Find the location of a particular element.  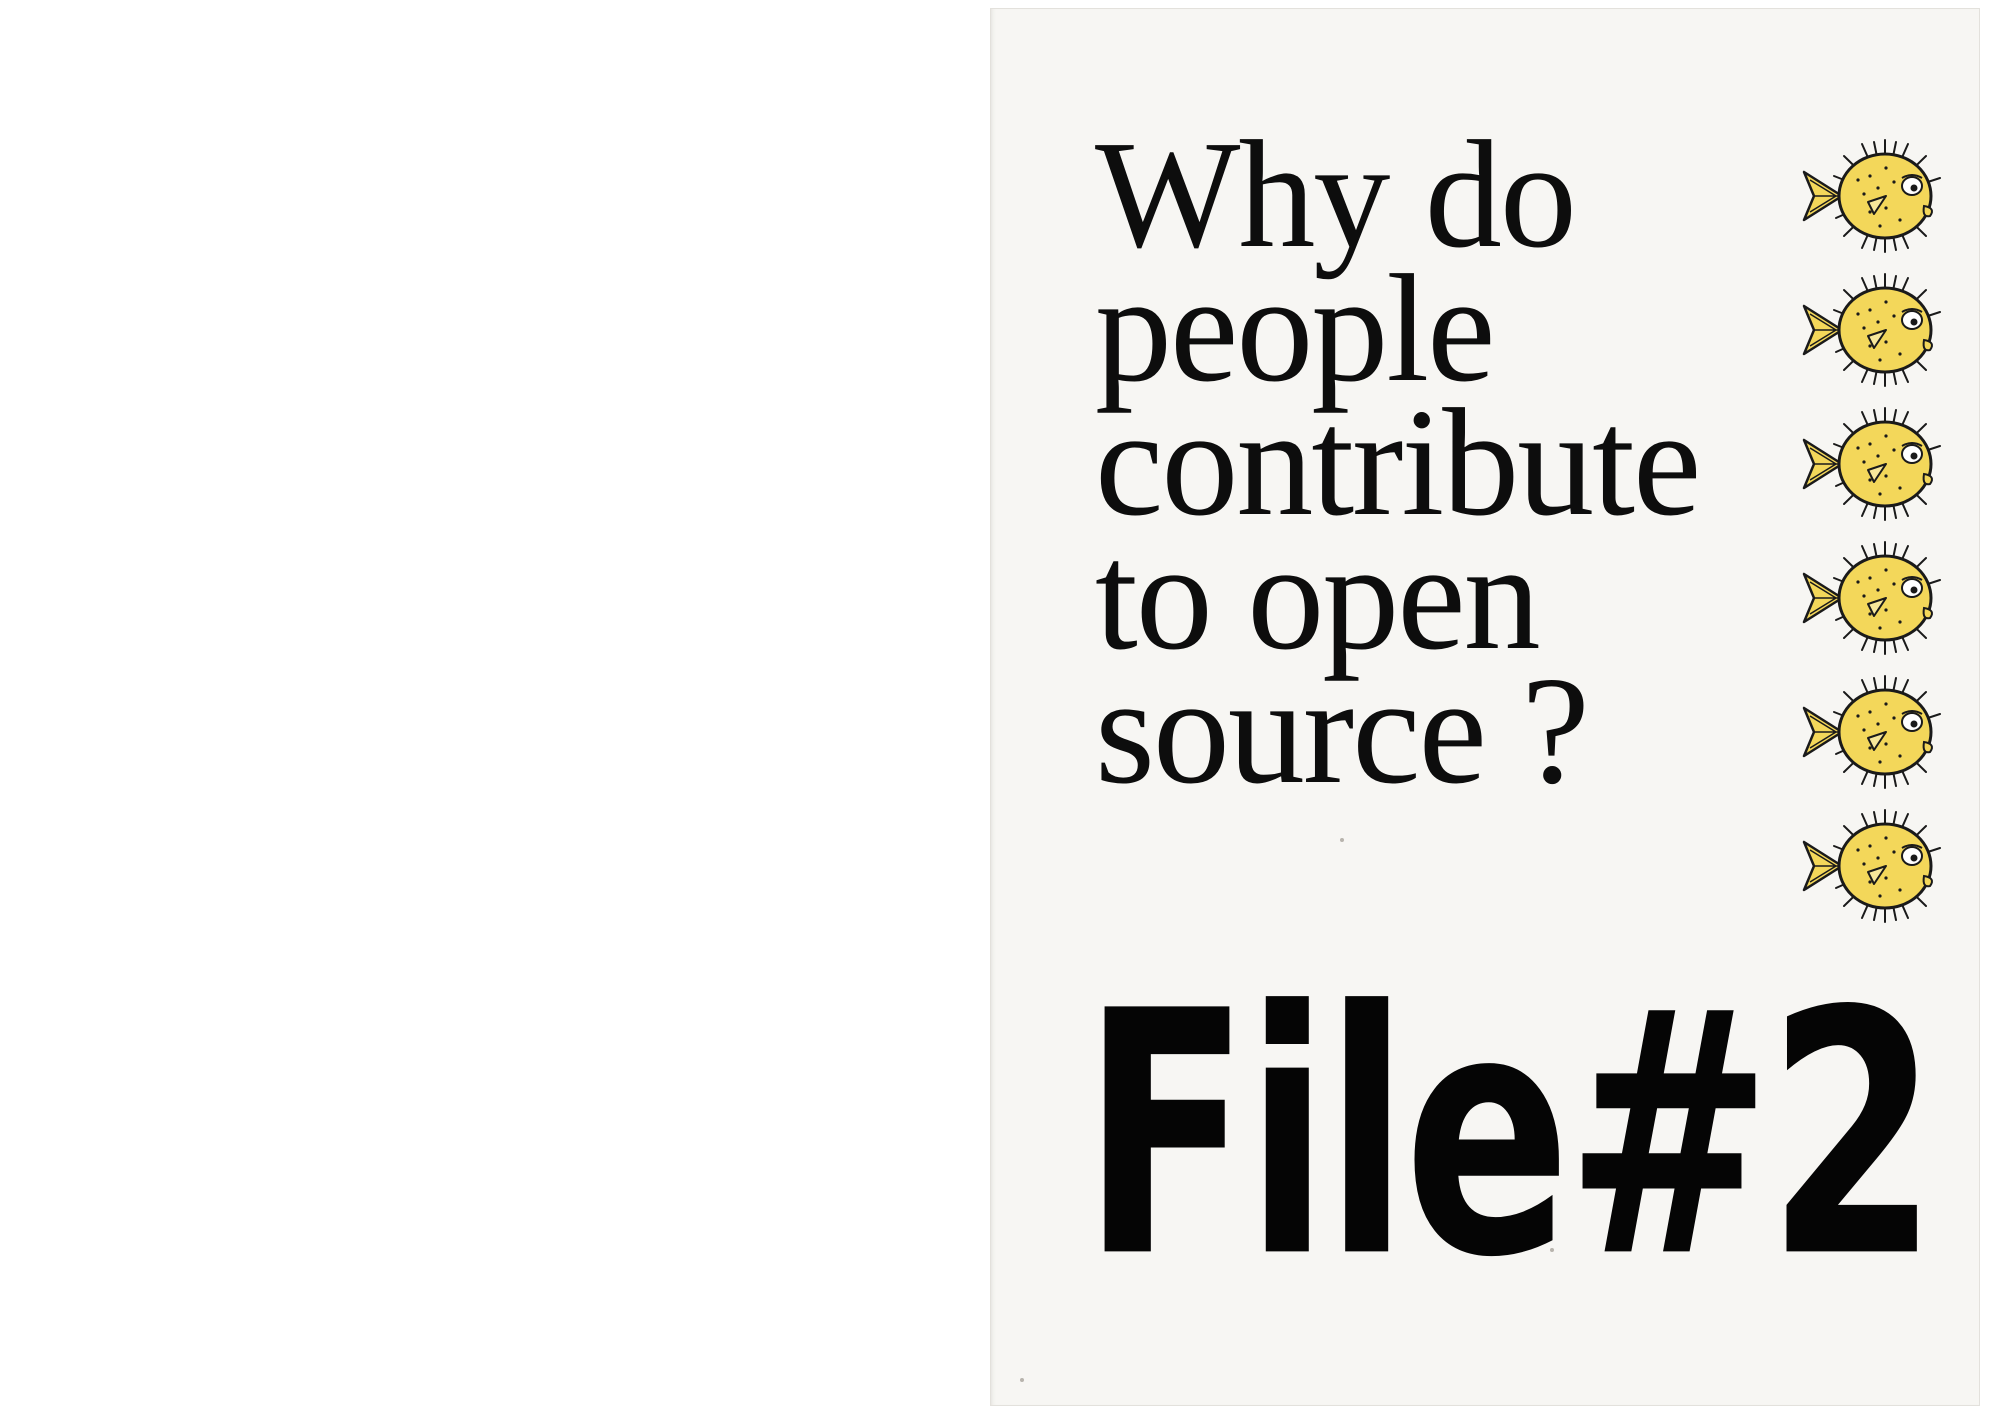

pufferfish-column is located at coordinates (1870, 536).